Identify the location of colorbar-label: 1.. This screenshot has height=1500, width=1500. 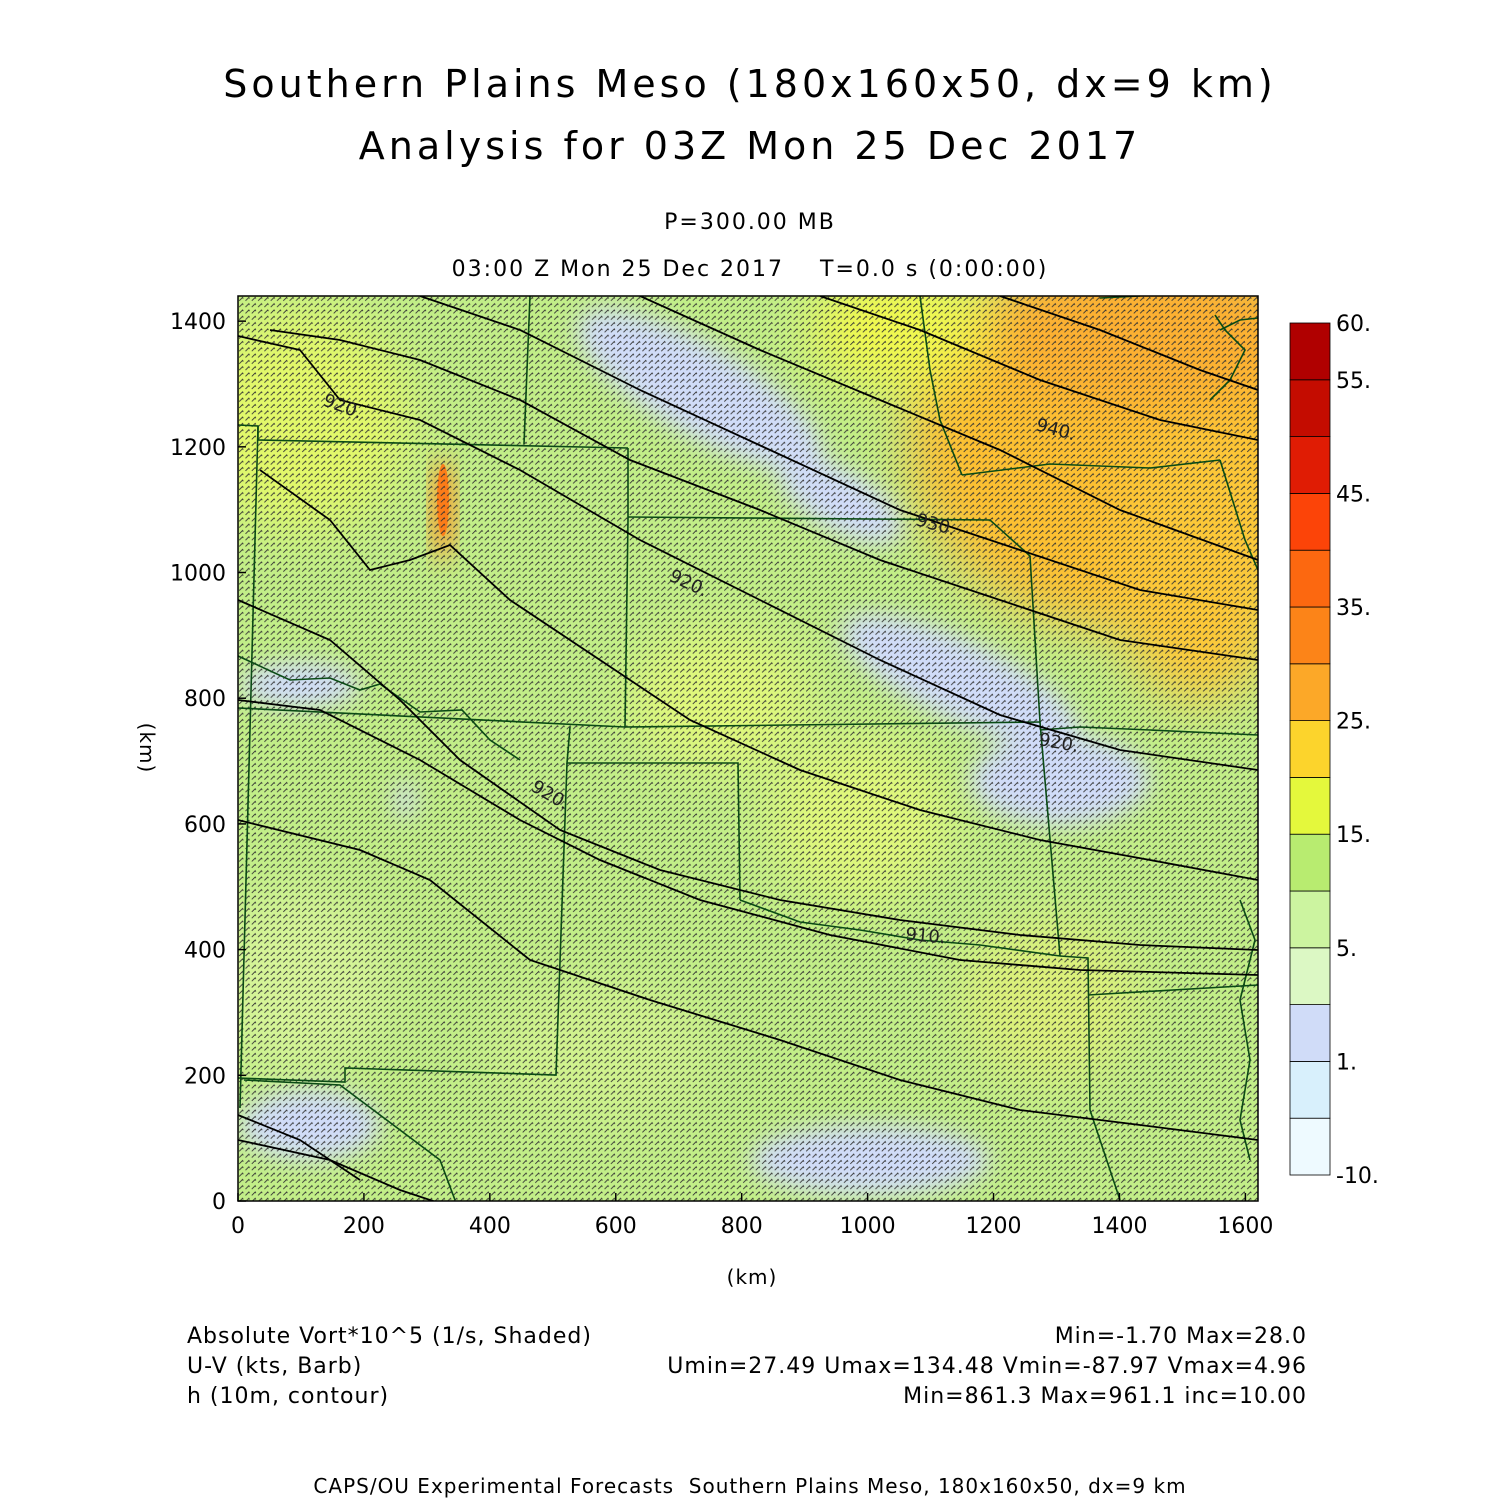
(1346, 1062).